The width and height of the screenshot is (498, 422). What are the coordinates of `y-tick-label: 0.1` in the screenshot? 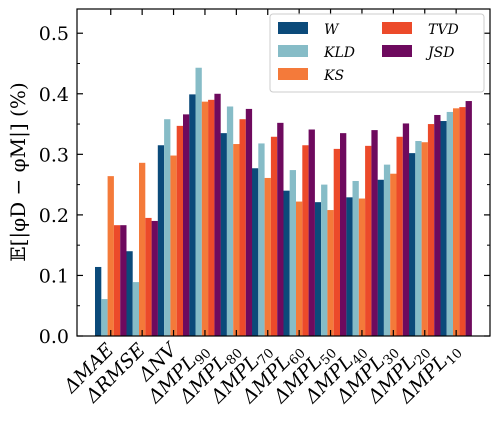 It's located at (54, 276).